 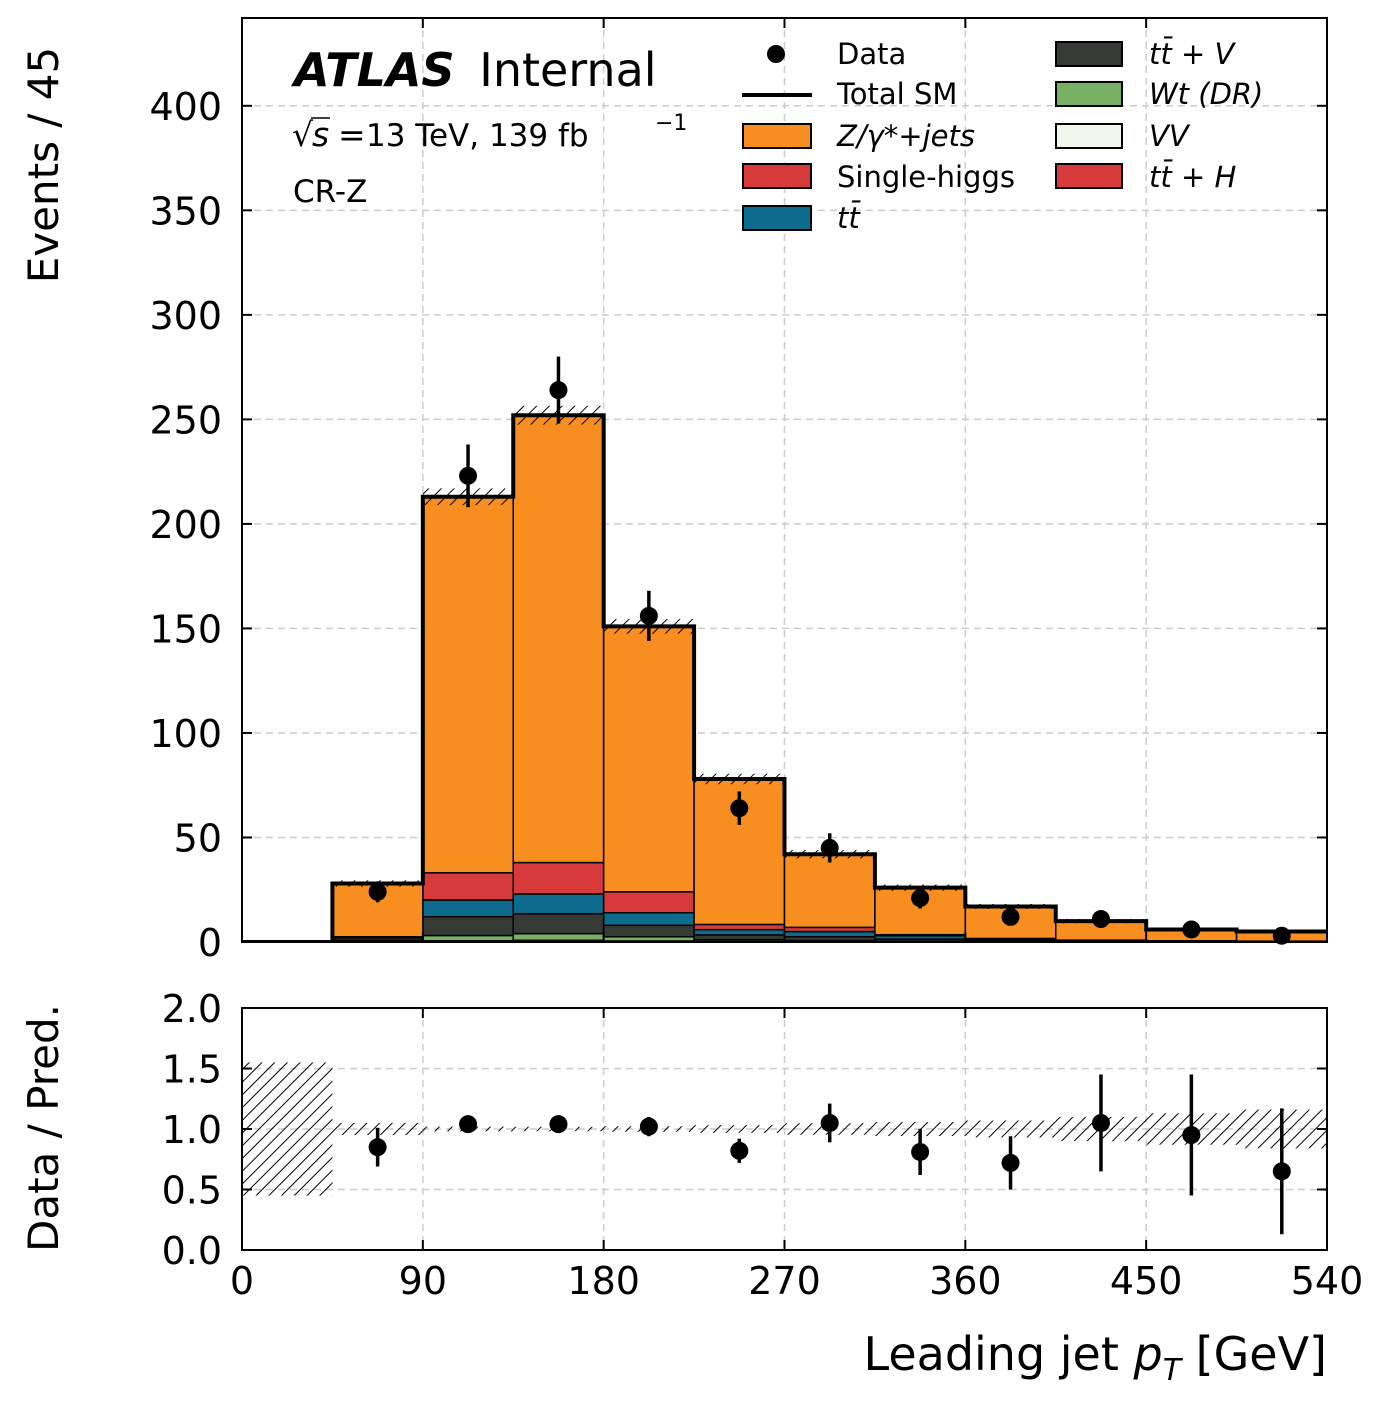 I want to click on x-tick-label: 0, so click(x=242, y=1281).